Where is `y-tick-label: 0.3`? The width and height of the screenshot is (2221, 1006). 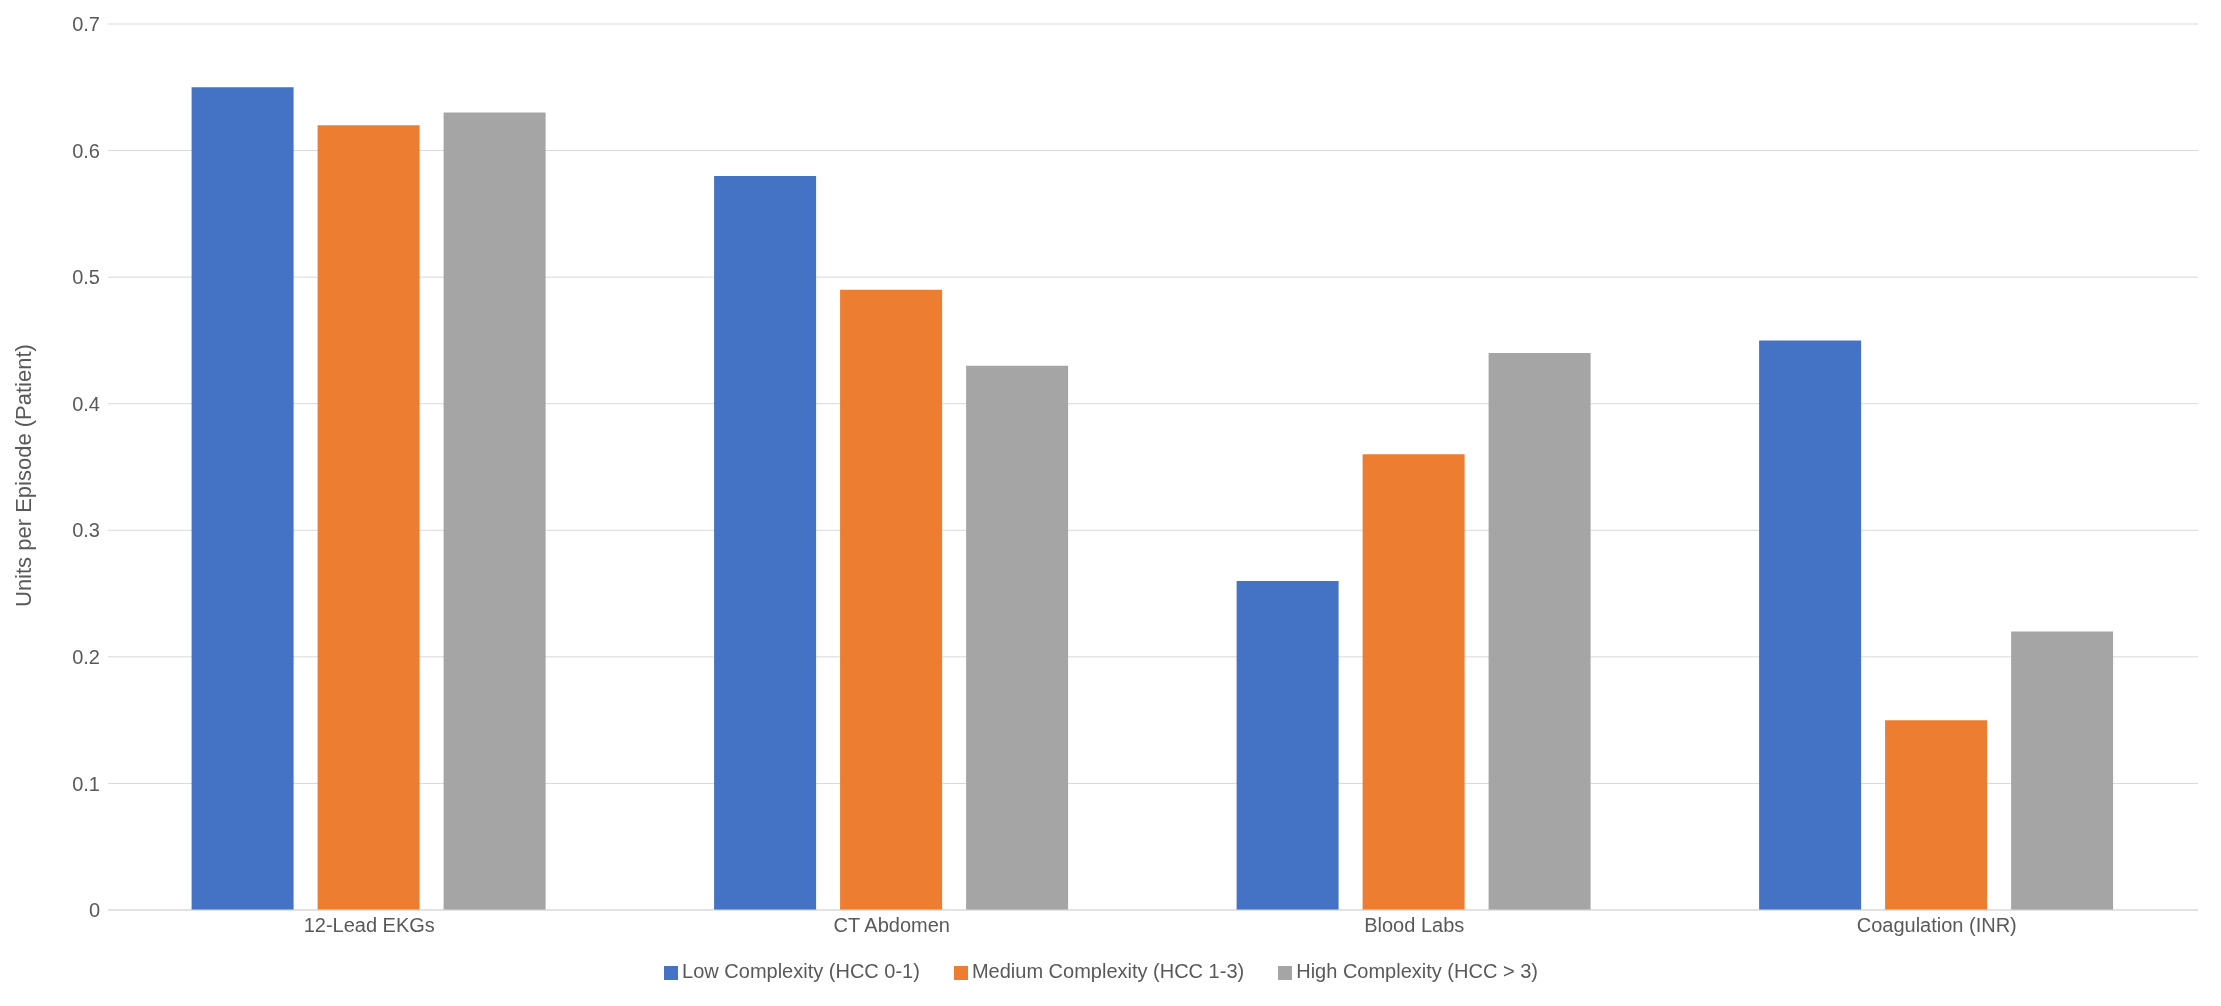 y-tick-label: 0.3 is located at coordinates (86, 530).